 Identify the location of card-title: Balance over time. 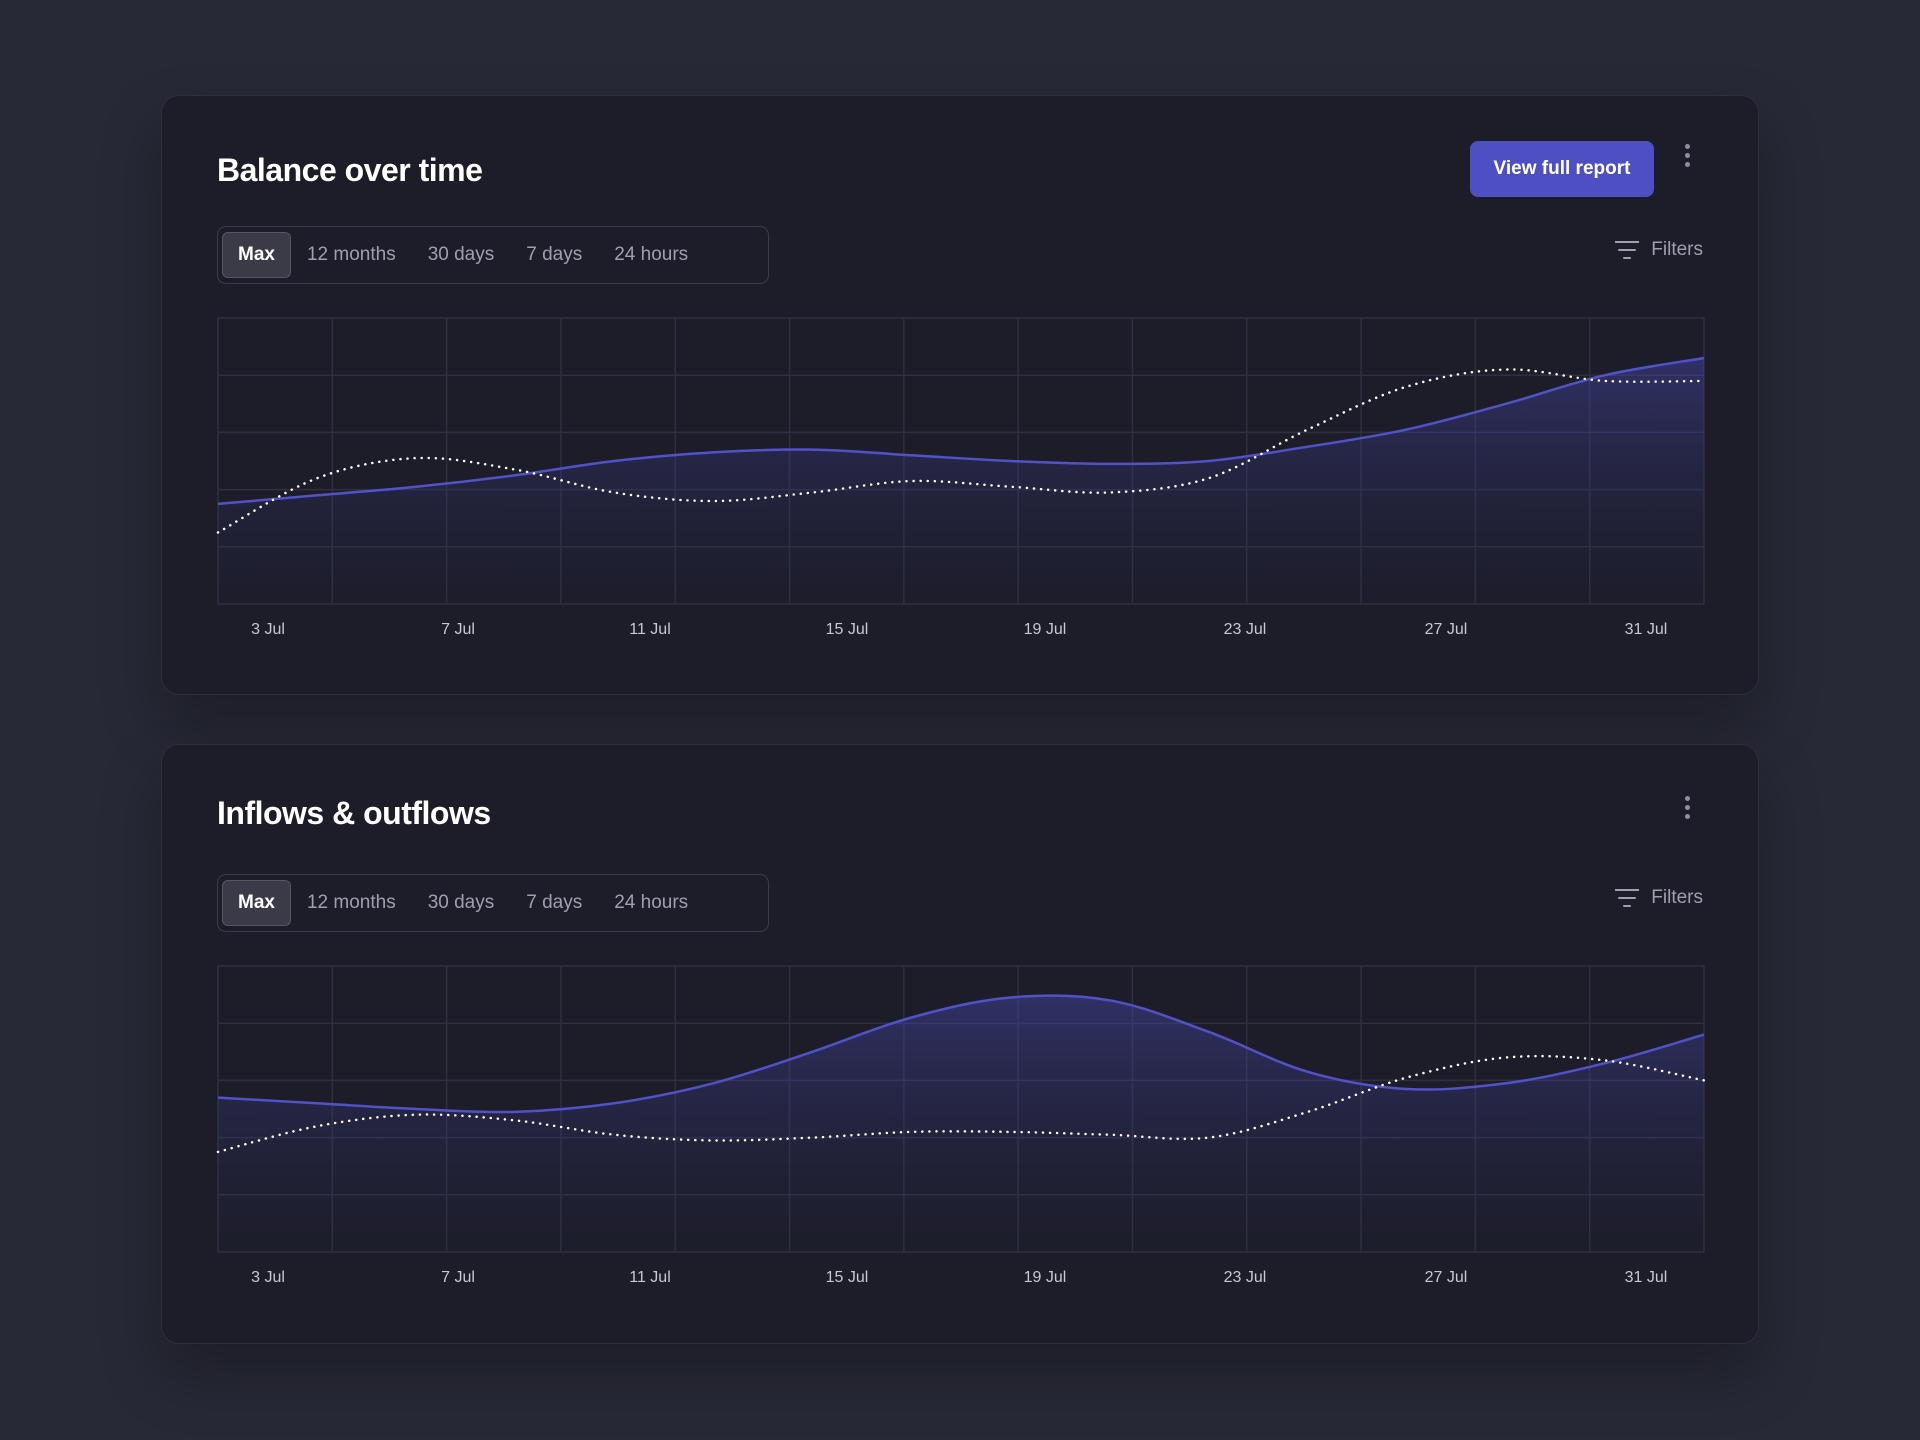
(350, 170).